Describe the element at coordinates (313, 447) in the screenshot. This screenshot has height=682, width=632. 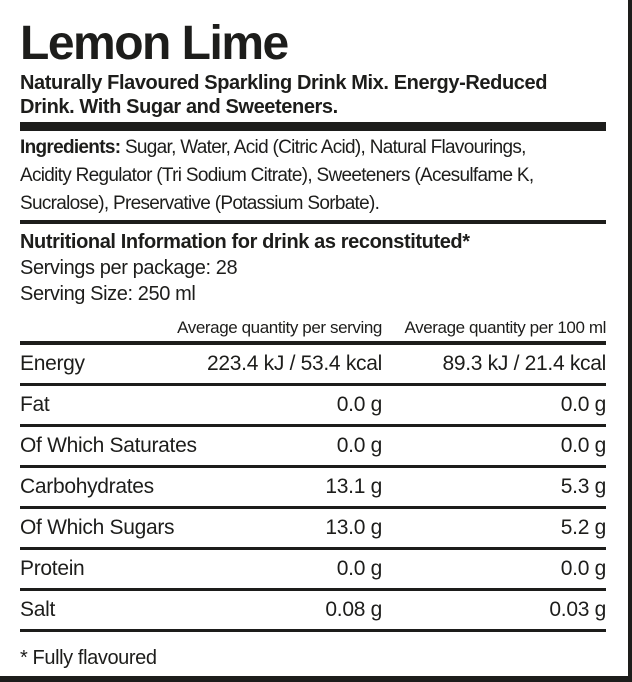
I see `table-row-saturates: Of Which Saturates 0.0 g 0.0 g` at that location.